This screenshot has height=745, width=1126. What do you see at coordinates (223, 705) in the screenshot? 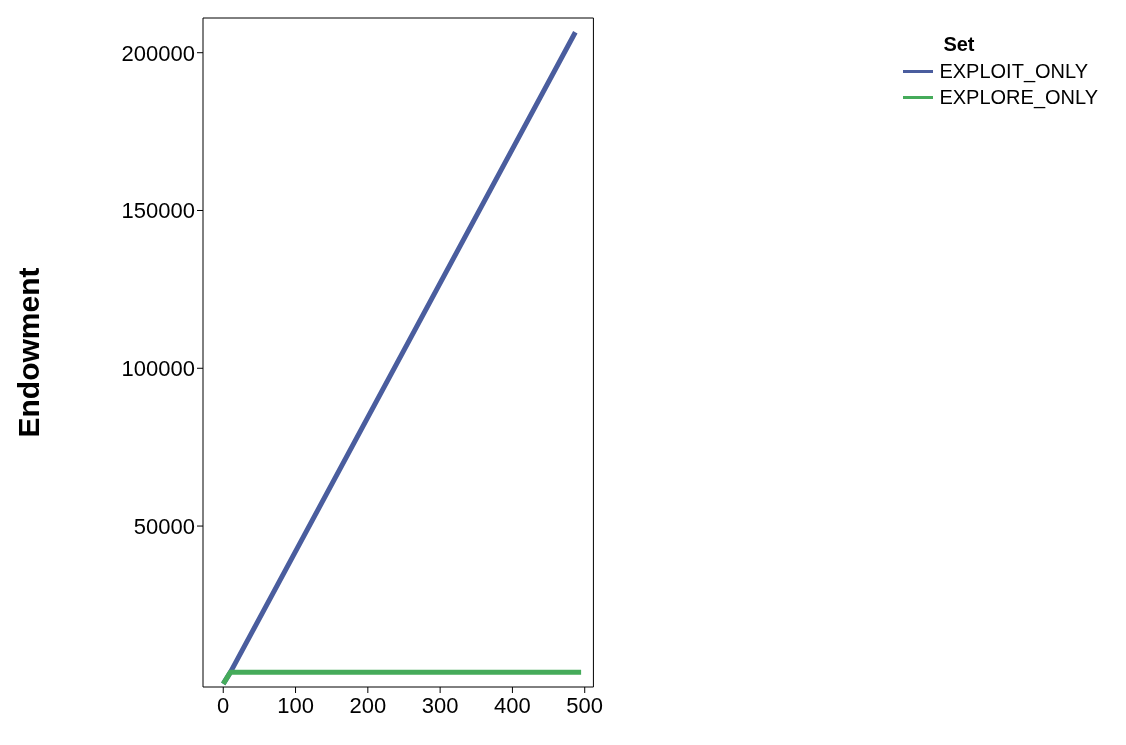
I see `x-tick-label: 0` at bounding box center [223, 705].